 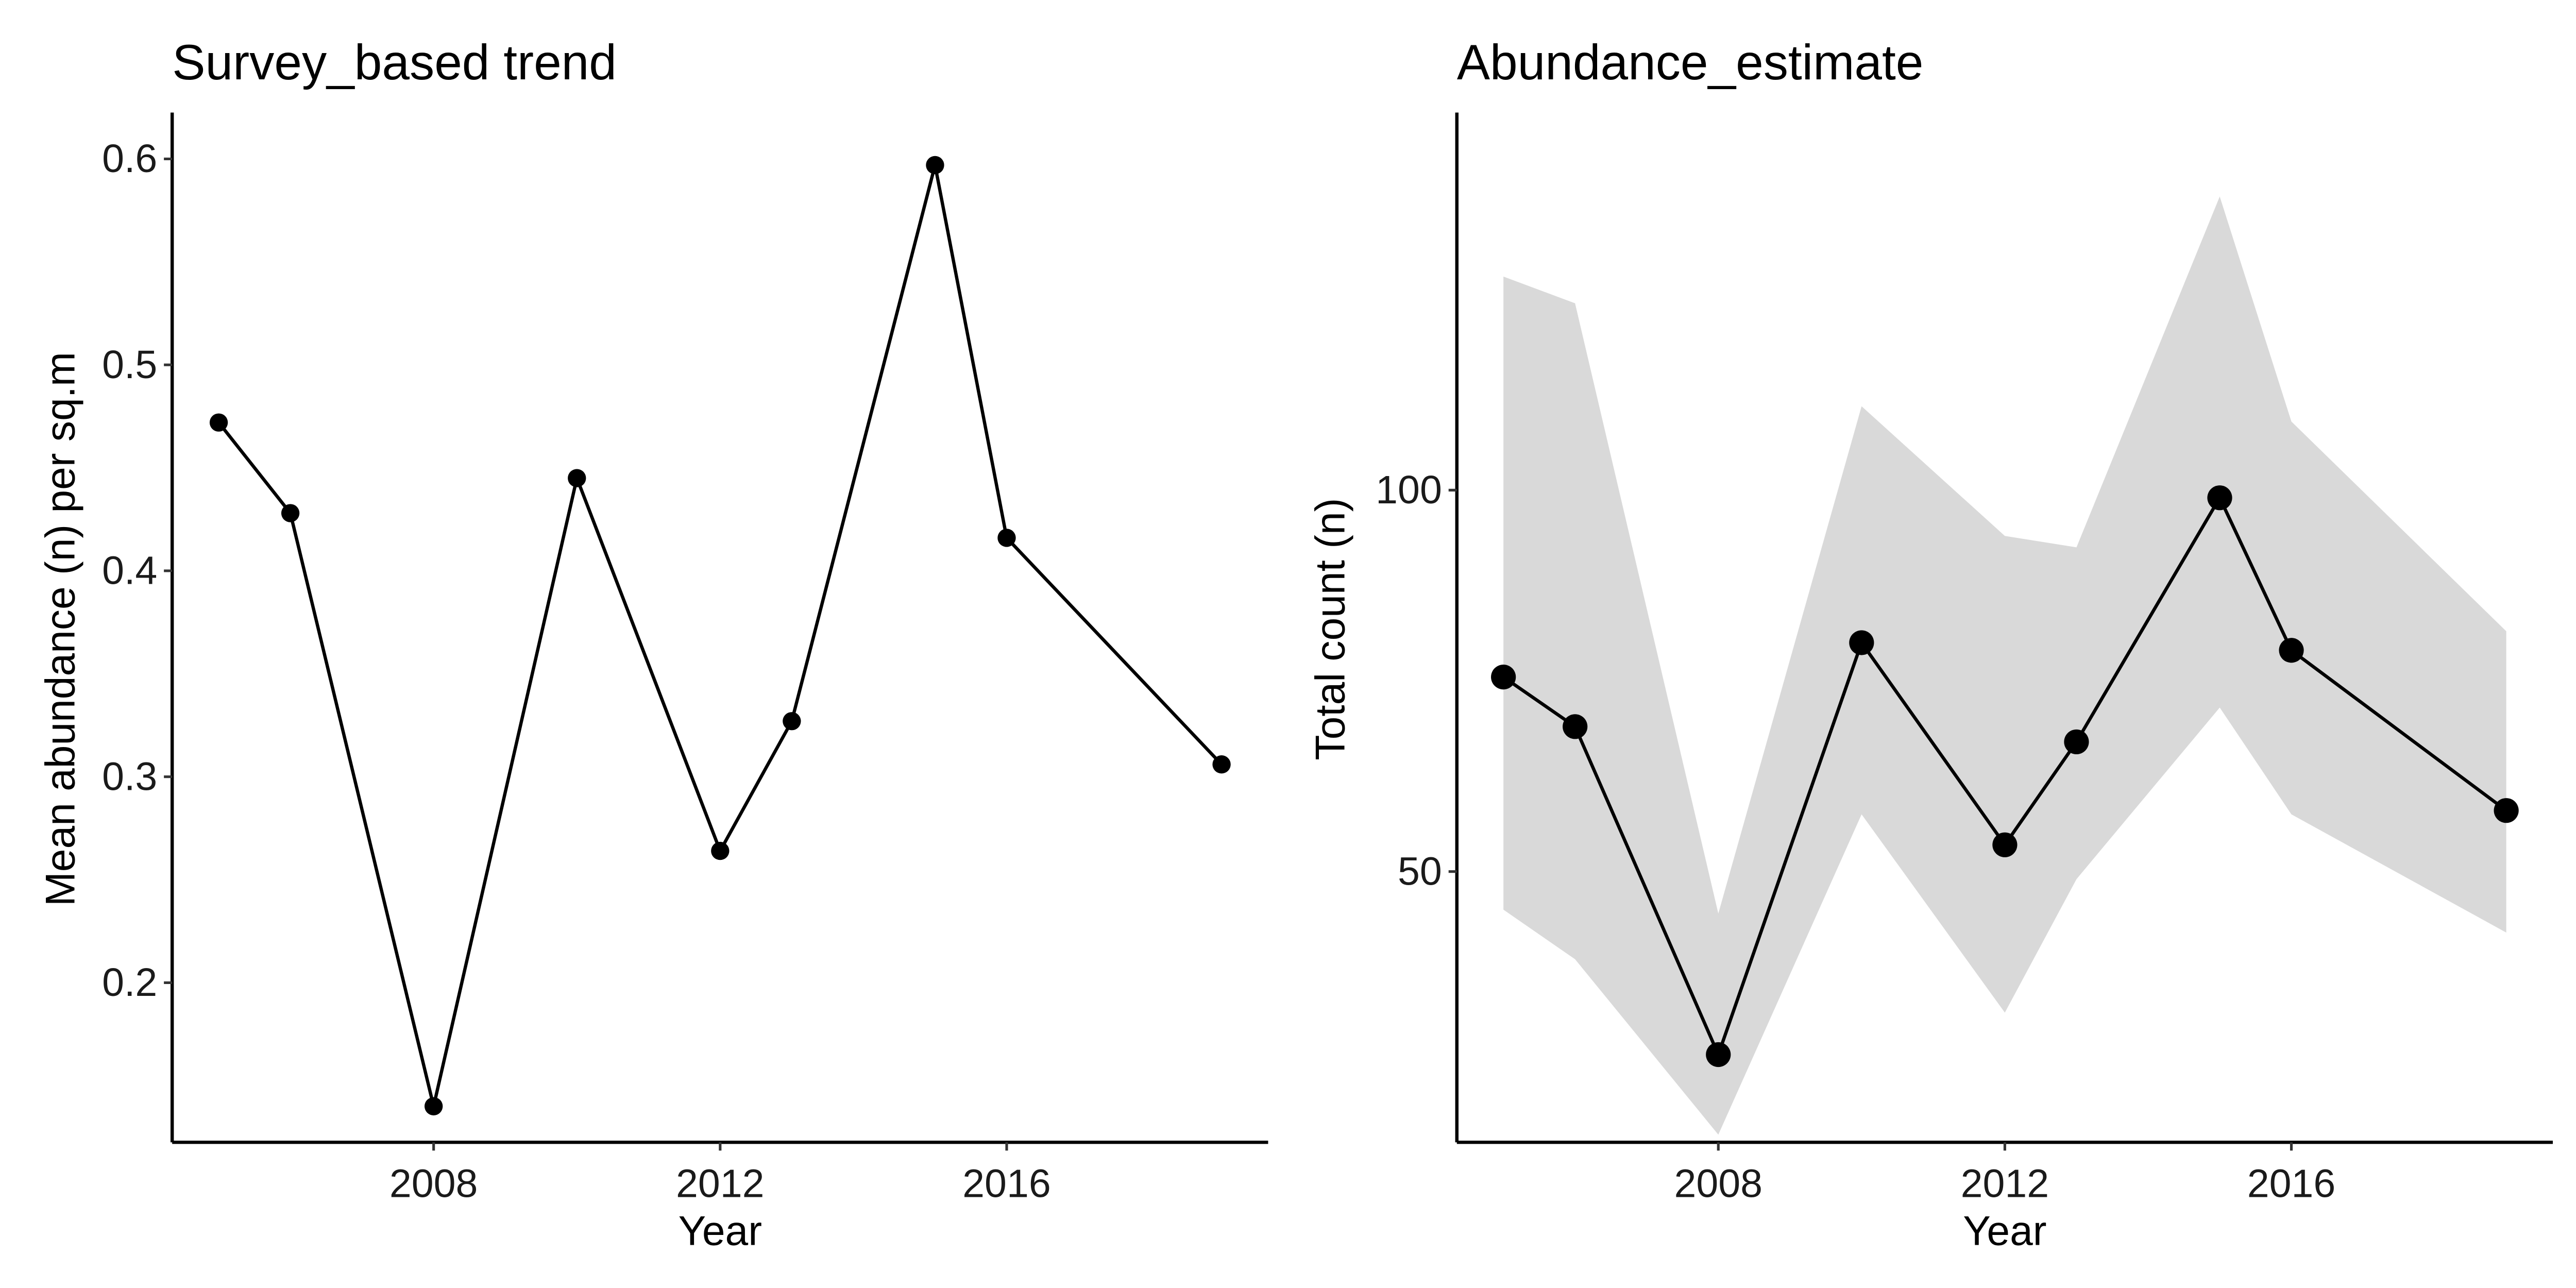 What do you see at coordinates (1690, 62) in the screenshot?
I see `right-chart-title: Abundance_estimate` at bounding box center [1690, 62].